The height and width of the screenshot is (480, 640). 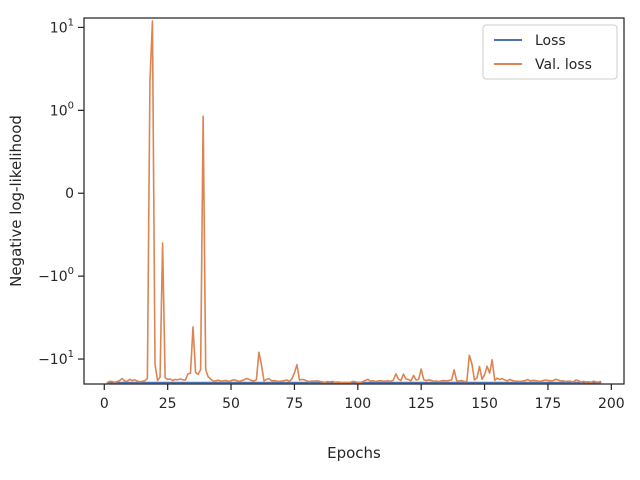 What do you see at coordinates (61, 192) in the screenshot?
I see `y-axis: 10¹ 100 0 −100 −101` at bounding box center [61, 192].